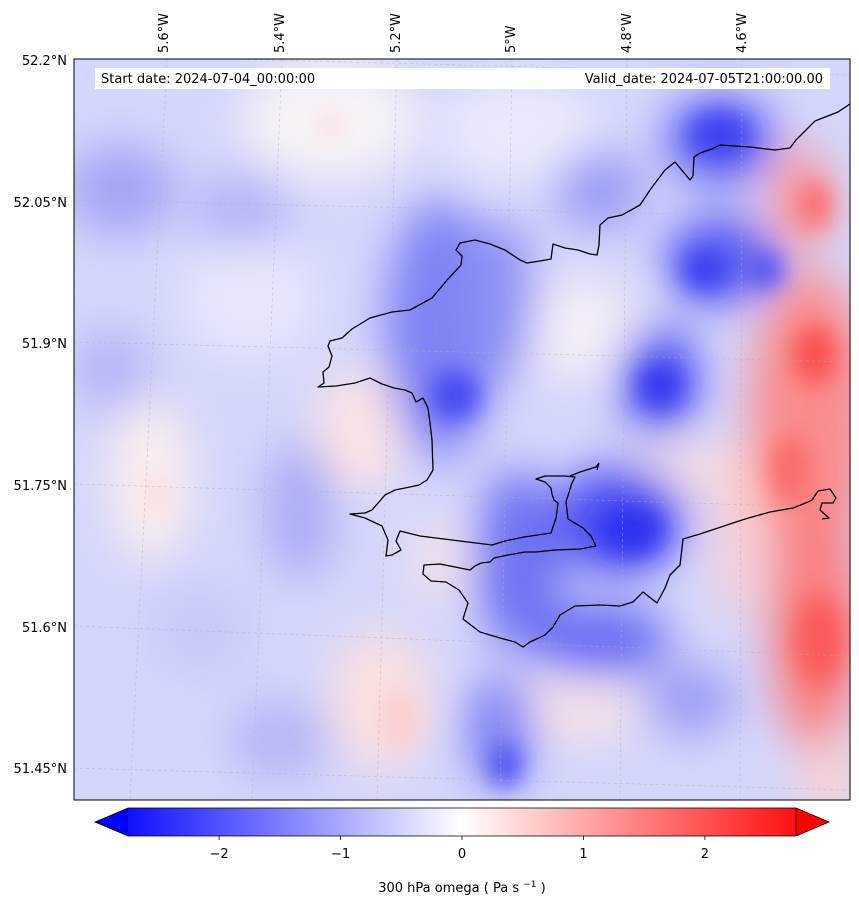 The height and width of the screenshot is (908, 859). I want to click on lon-label: 5.4°W, so click(280, 33).